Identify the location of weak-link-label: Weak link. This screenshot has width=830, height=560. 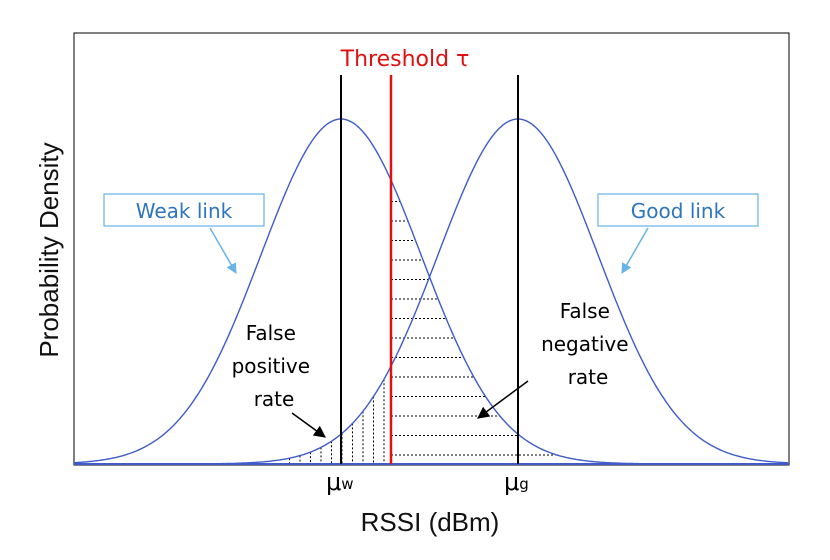
(184, 211).